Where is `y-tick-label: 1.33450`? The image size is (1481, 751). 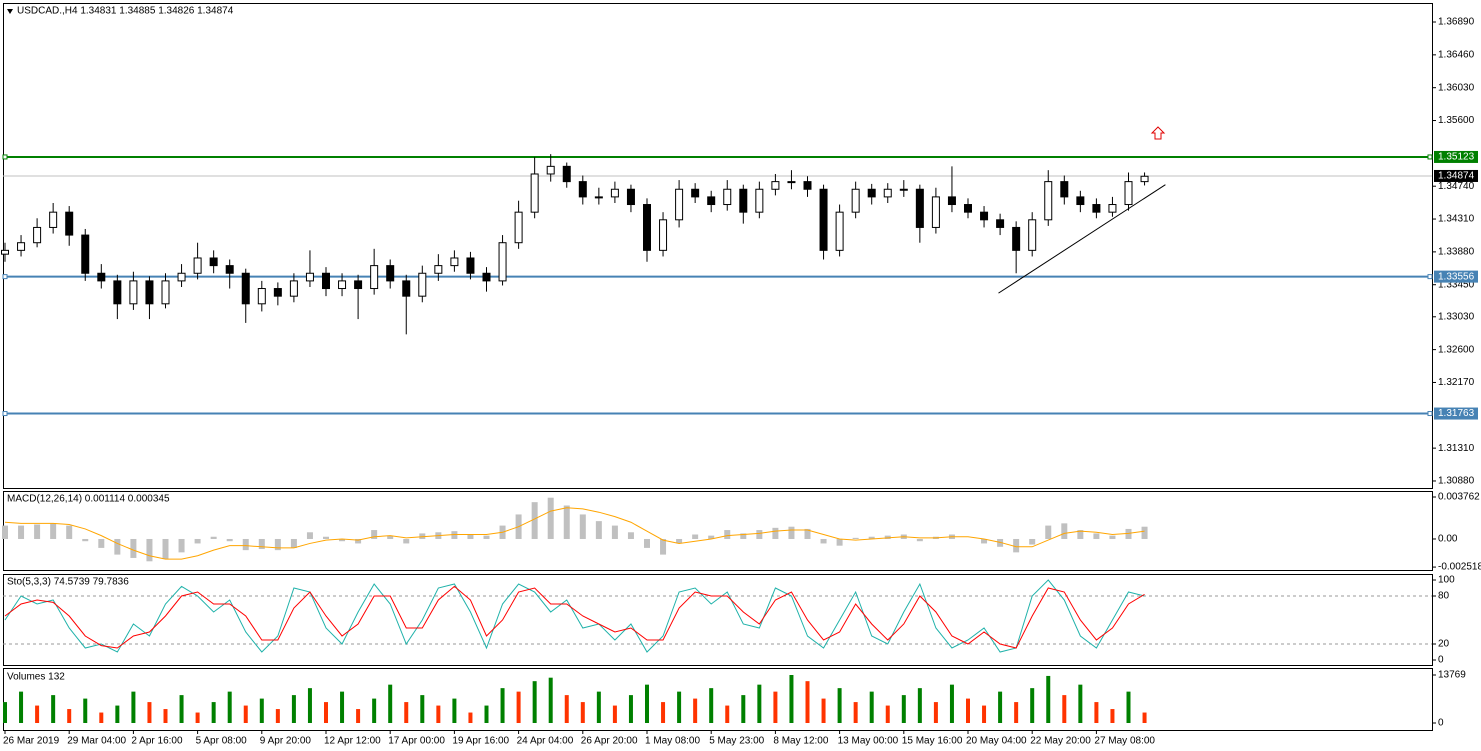
y-tick-label: 1.33450 is located at coordinates (1456, 284).